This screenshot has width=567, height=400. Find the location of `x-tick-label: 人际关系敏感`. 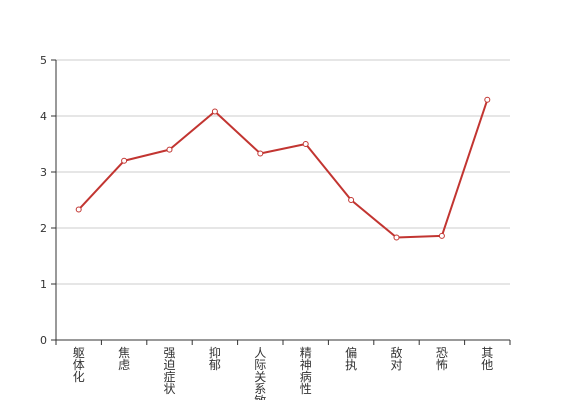

x-tick-label: 人际关系敏感 is located at coordinates (260, 373).